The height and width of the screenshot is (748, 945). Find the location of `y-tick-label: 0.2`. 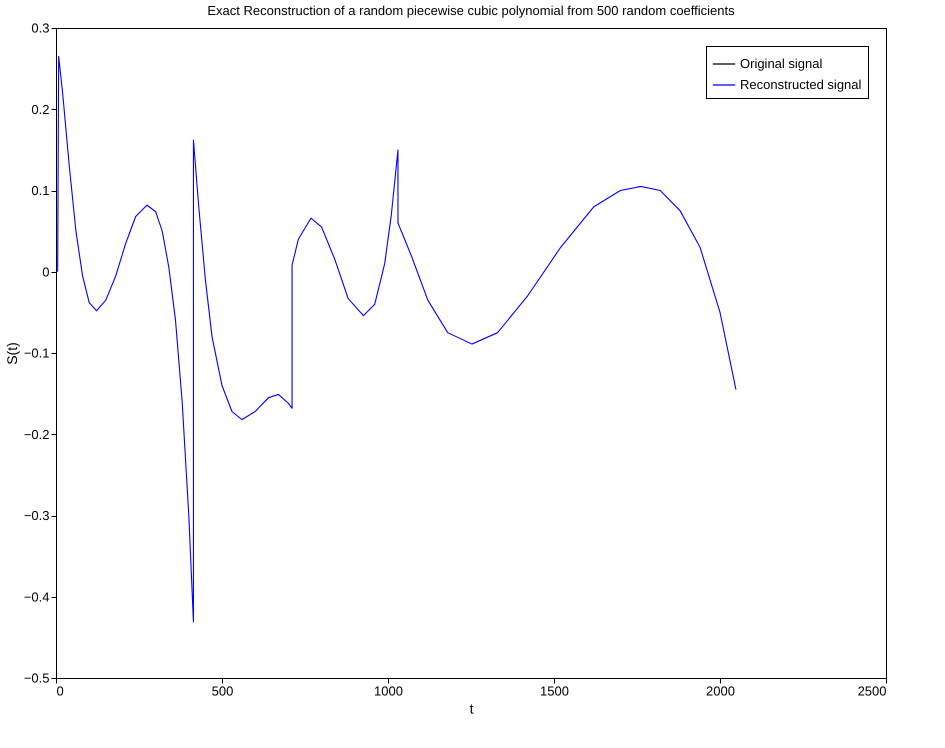

y-tick-label: 0.2 is located at coordinates (40, 109).